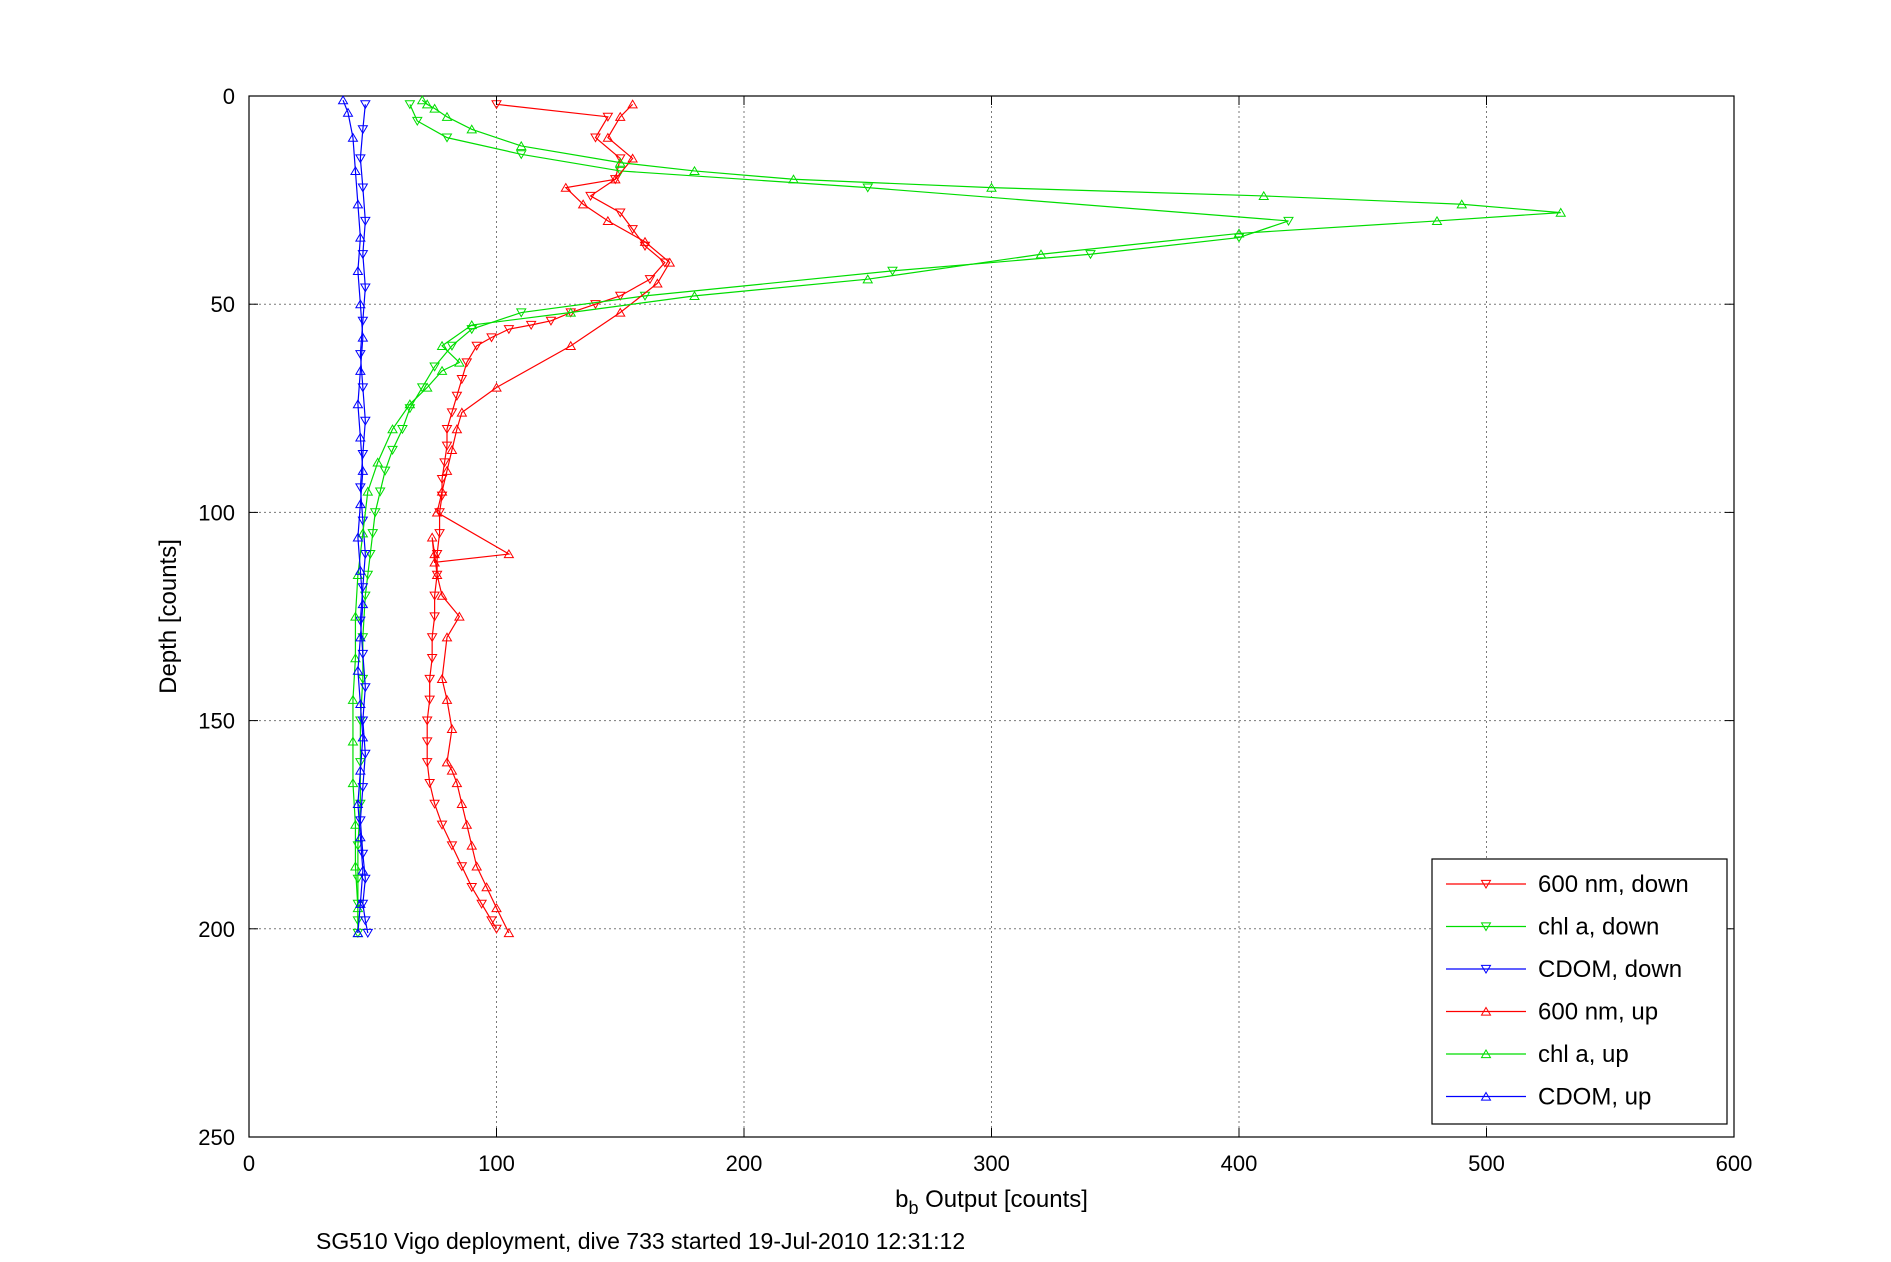  I want to click on y-tick-label: 150, so click(216, 721).